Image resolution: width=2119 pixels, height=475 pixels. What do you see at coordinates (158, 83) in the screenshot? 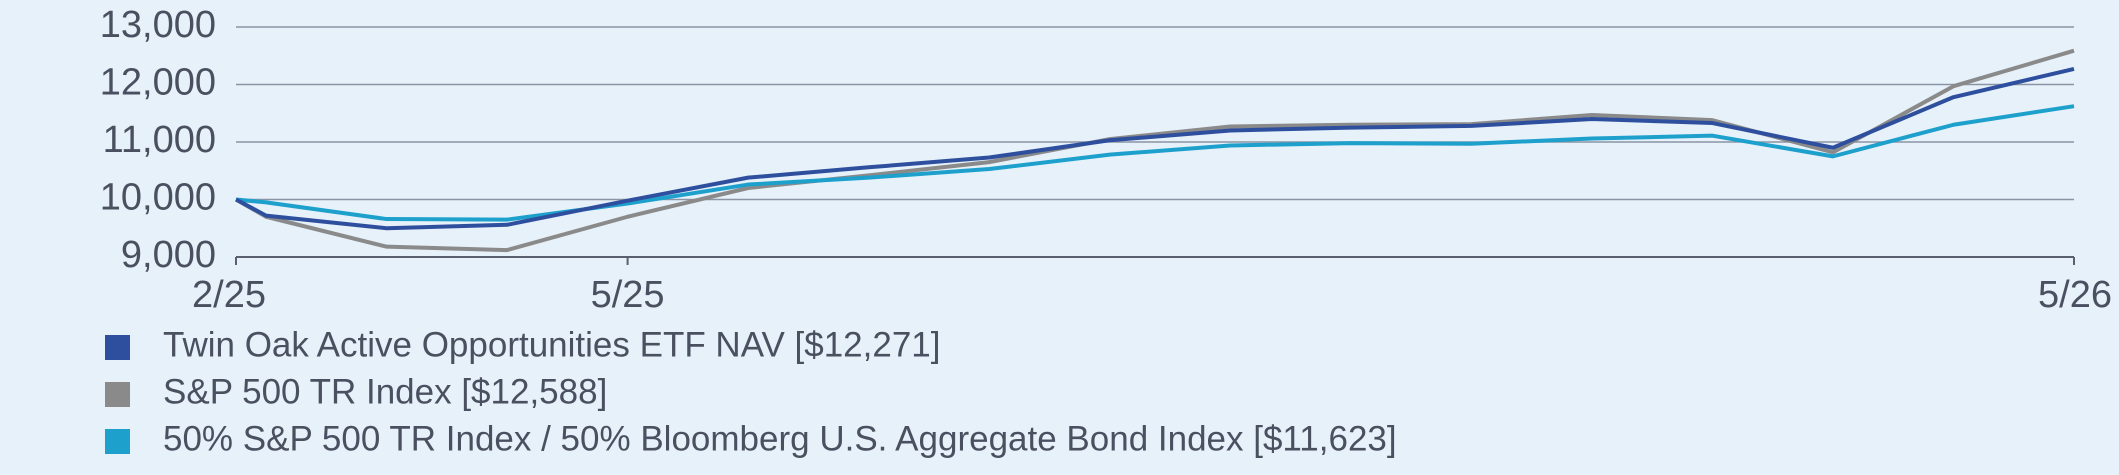
I see `y-tick-label: 12,000` at bounding box center [158, 83].